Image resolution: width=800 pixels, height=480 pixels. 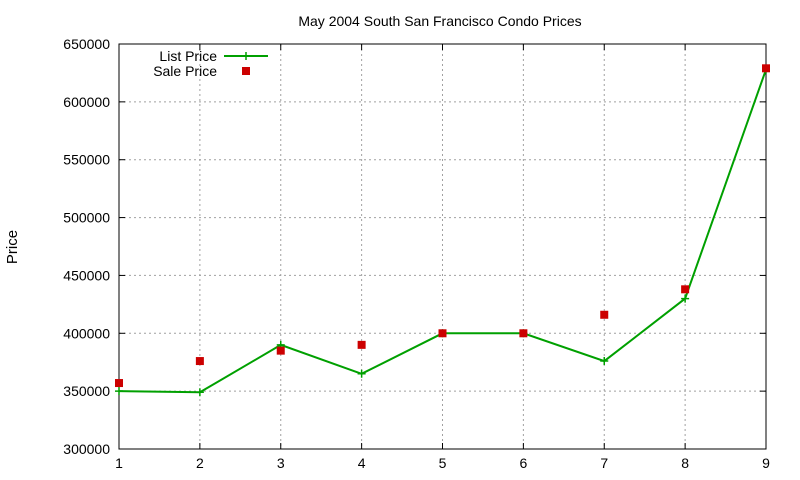 I want to click on x-tick-label: 2, so click(x=200, y=463).